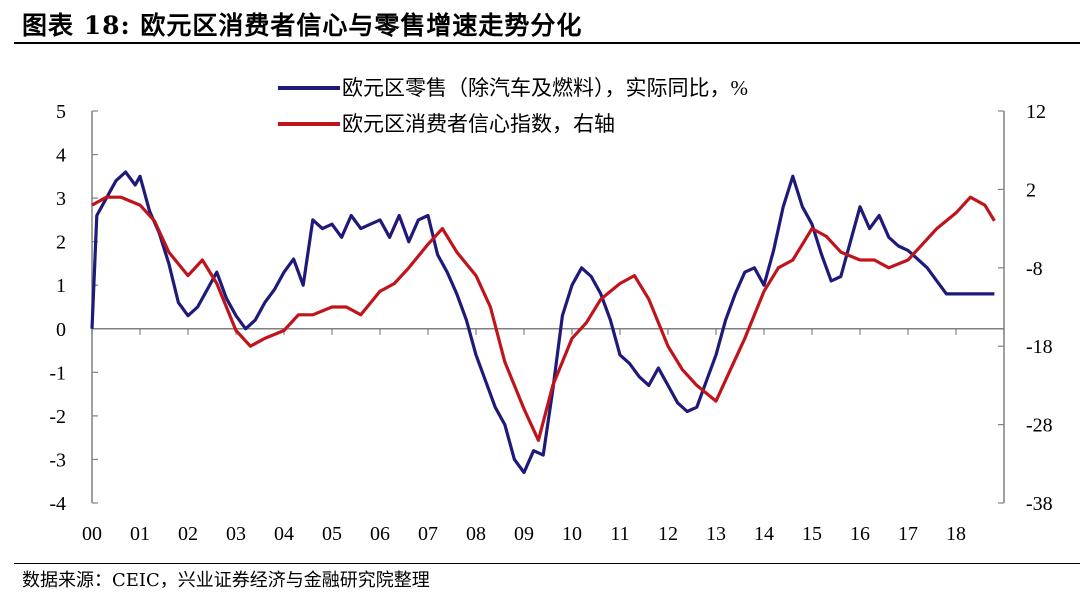 The width and height of the screenshot is (1080, 597). I want to click on right-tick-label: -18, so click(1039, 347).